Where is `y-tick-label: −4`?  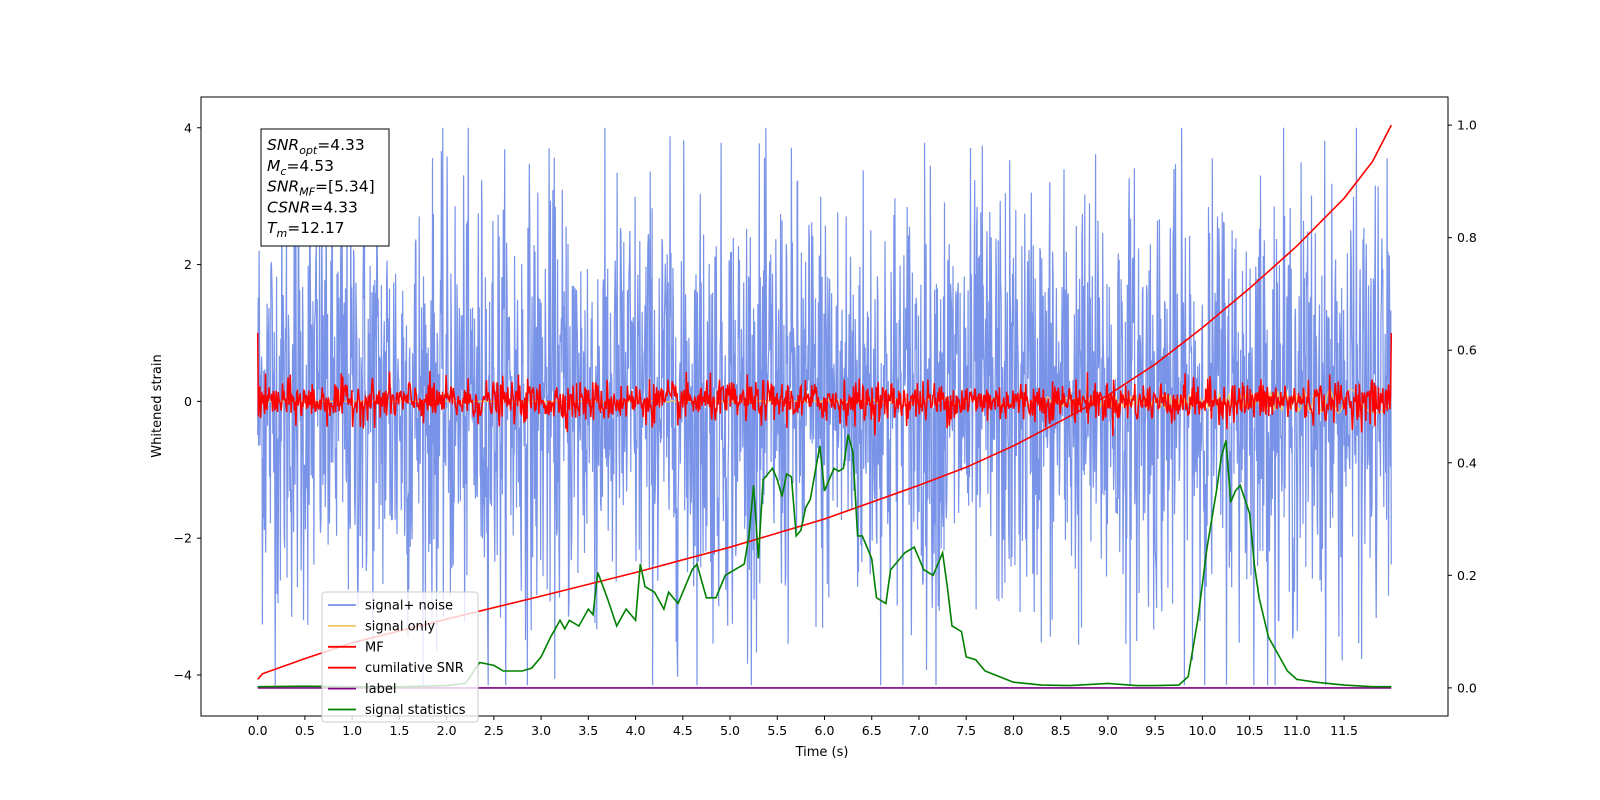
y-tick-label: −4 is located at coordinates (183, 674).